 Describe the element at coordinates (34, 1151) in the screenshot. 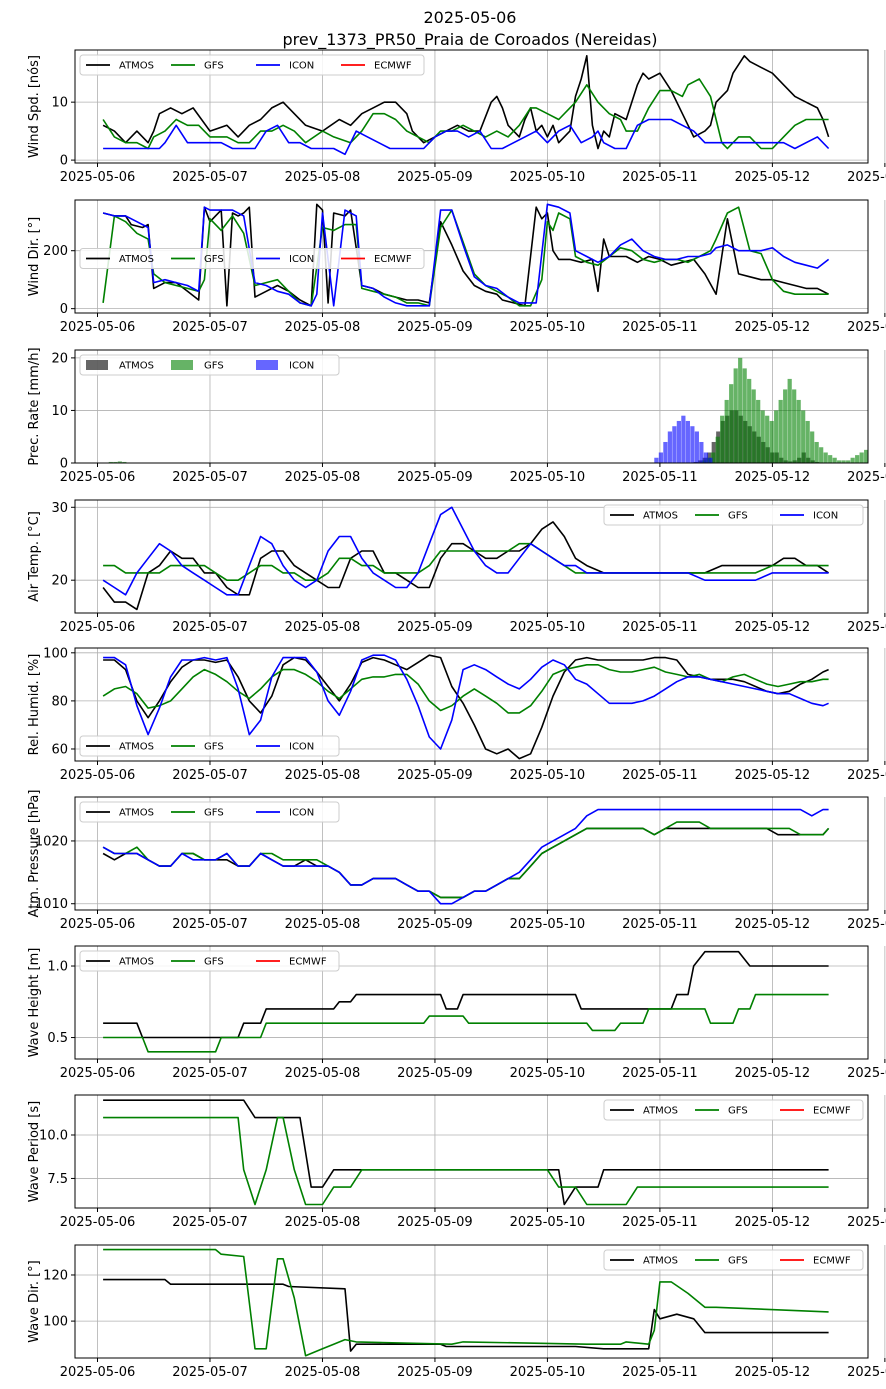

I see `y-axis-label: Wave Period [s]` at that location.